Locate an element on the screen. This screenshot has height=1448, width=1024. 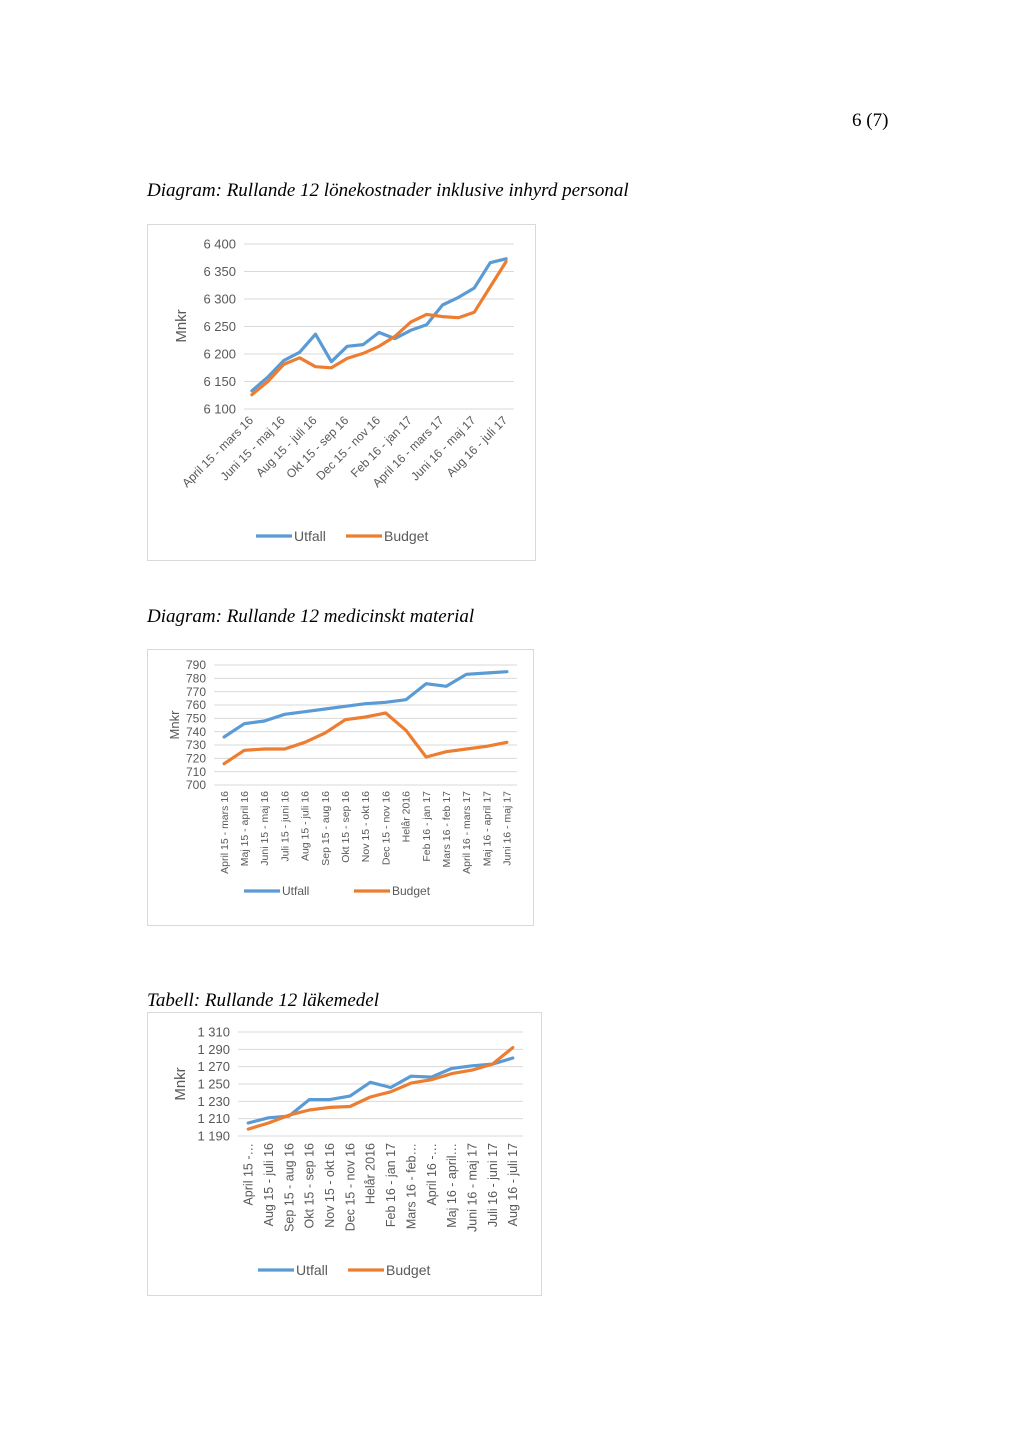
y-tick-label: 6 300 is located at coordinates (219, 299).